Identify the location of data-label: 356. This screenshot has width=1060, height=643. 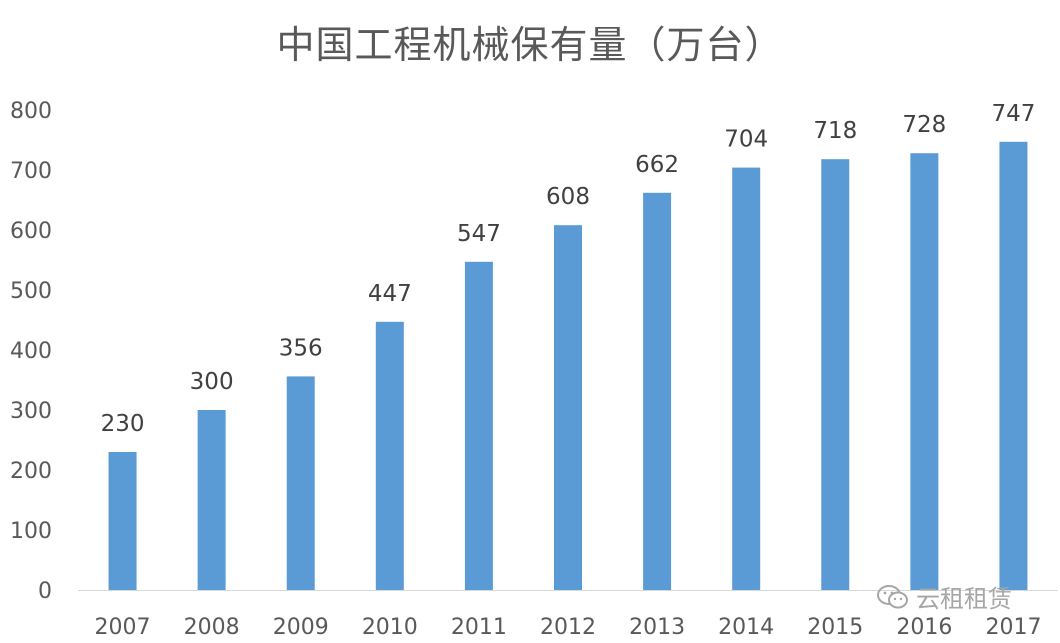
(301, 348).